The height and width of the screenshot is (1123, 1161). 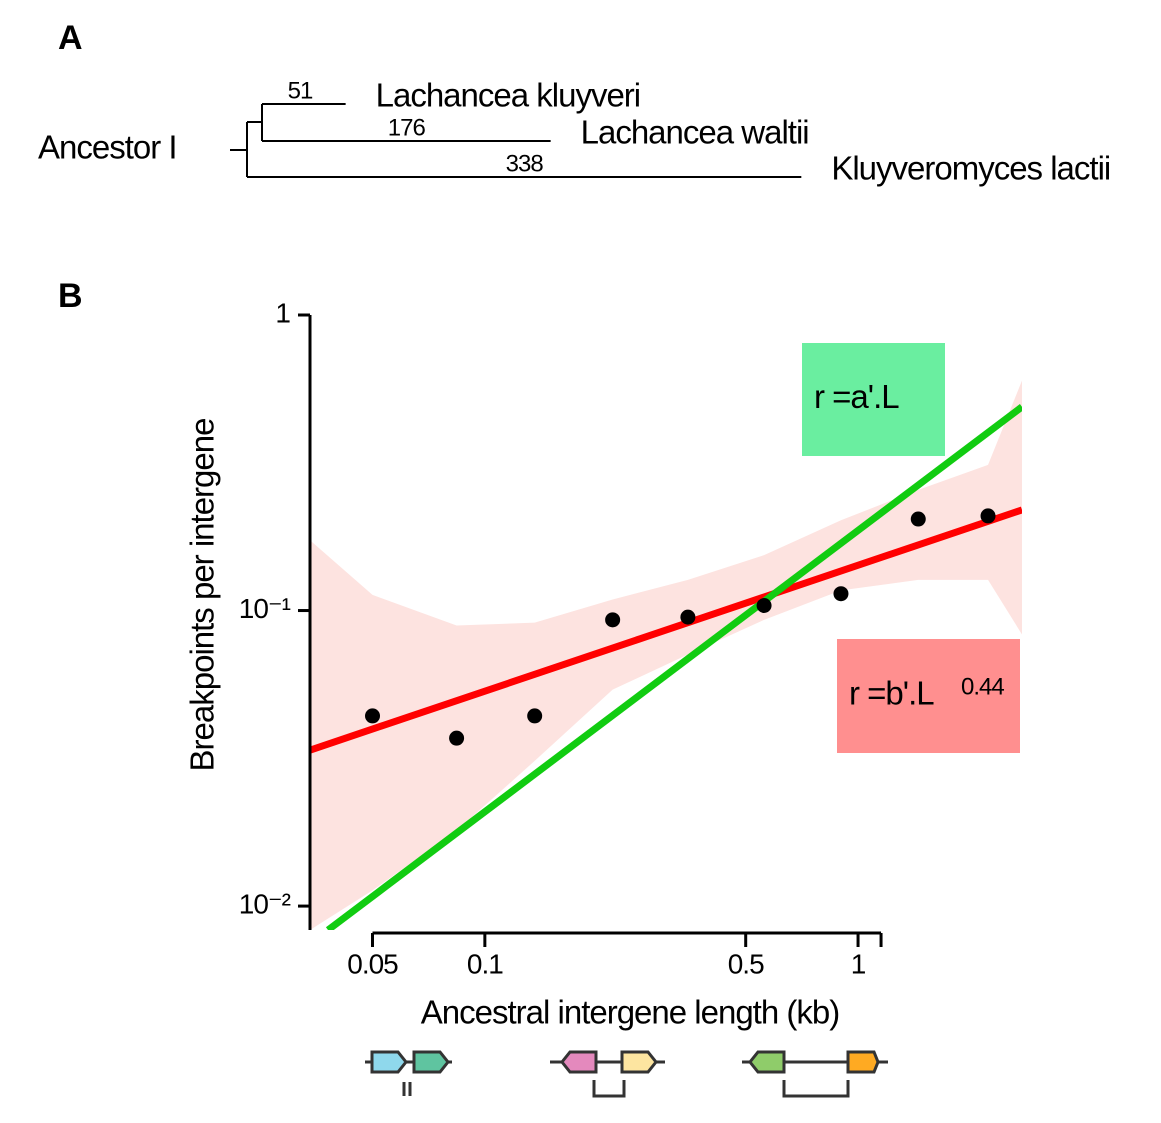 I want to click on y-tick-label: 10⁻¹, so click(x=265, y=608).